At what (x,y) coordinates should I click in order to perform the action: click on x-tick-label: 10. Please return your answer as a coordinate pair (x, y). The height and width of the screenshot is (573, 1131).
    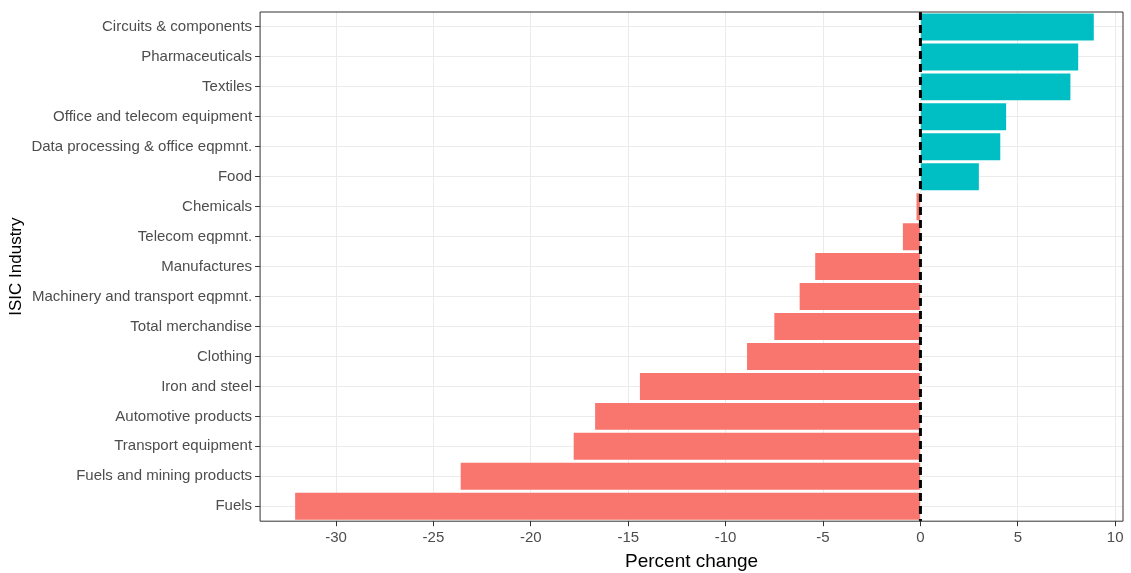
    Looking at the image, I should click on (1115, 537).